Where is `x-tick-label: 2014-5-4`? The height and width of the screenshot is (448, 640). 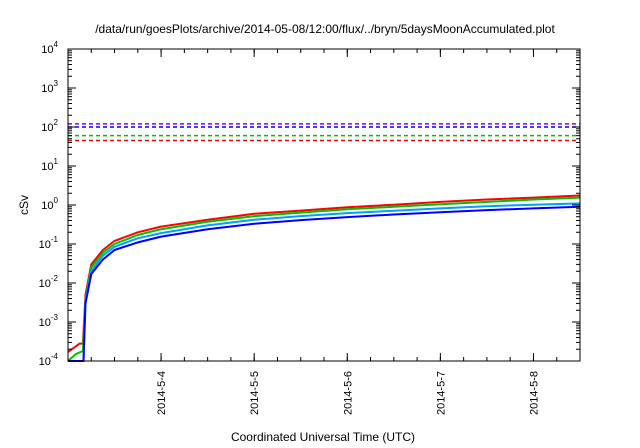 x-tick-label: 2014-5-4 is located at coordinates (162, 393).